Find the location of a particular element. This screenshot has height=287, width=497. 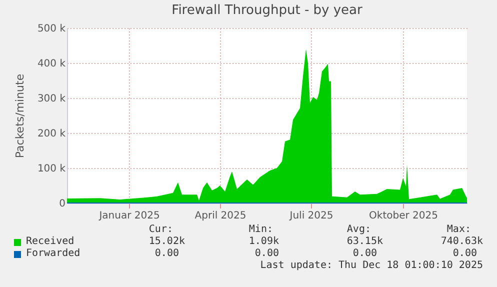

text: 740.63k is located at coordinates (461, 242).